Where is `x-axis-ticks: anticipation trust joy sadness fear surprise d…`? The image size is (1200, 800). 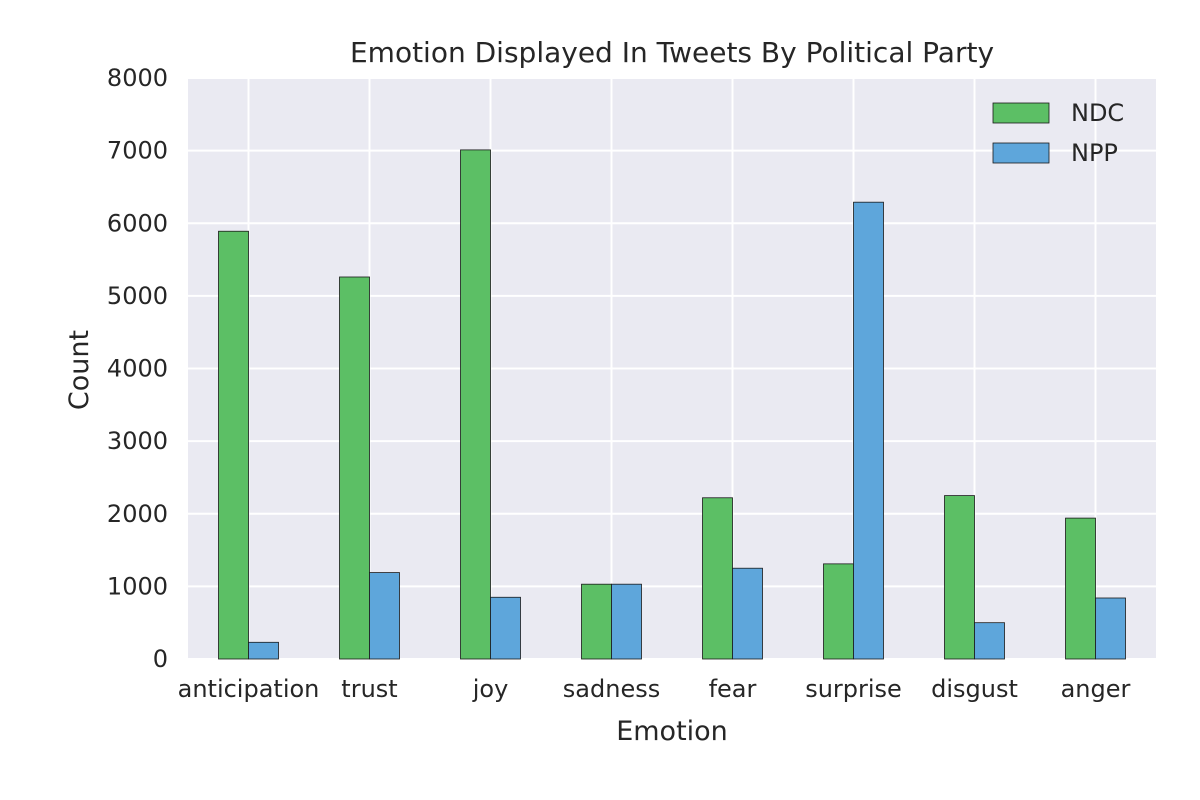
x-axis-ticks: anticipation trust joy sadness fear surprise d… is located at coordinates (654, 689).